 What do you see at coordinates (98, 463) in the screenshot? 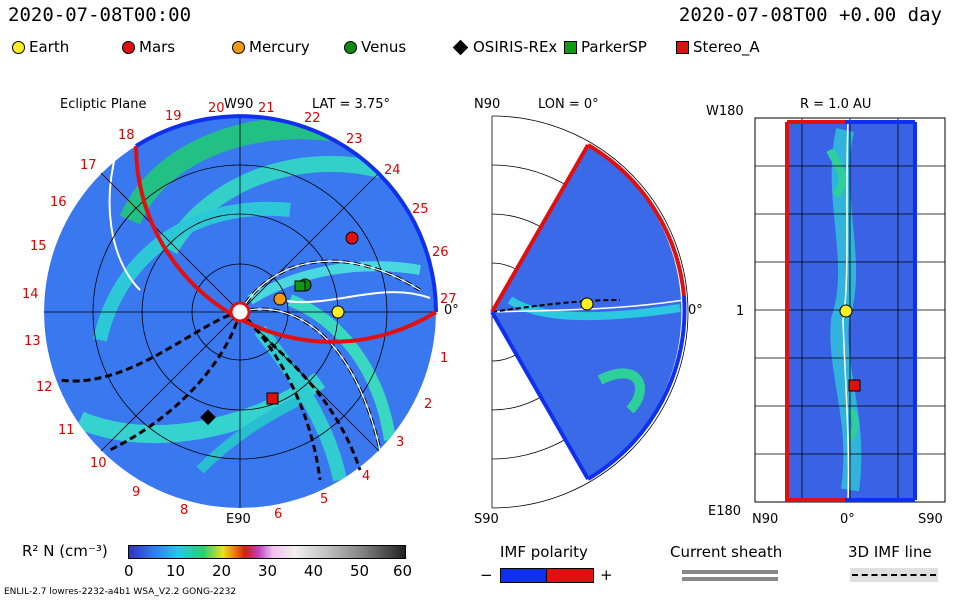
I see `svg-text: 10` at bounding box center [98, 463].